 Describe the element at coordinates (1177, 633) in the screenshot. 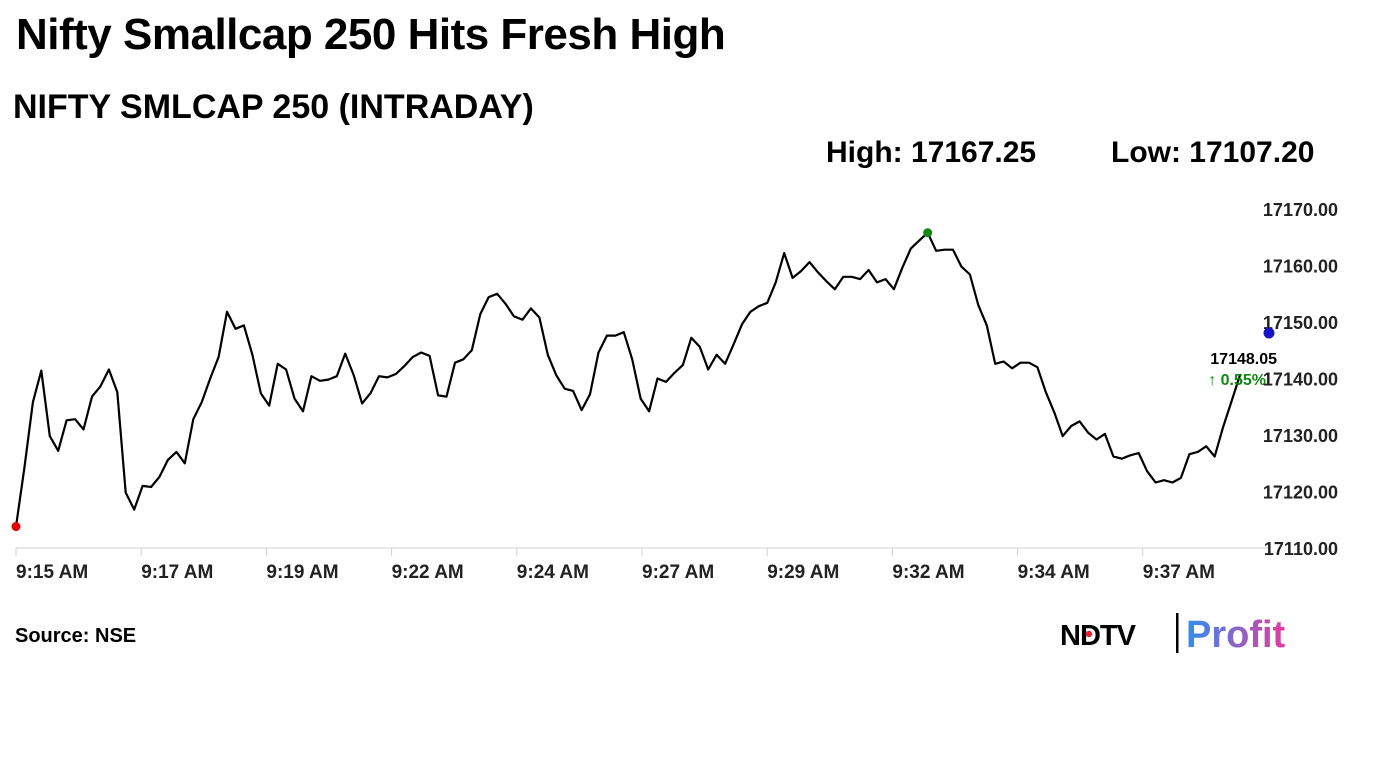

I see `logo-divider` at that location.